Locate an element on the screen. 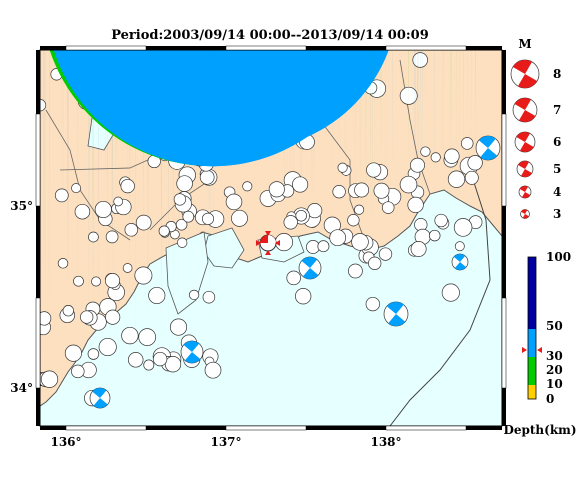 The width and height of the screenshot is (580, 500). depth-label-0: 0 is located at coordinates (550, 399).